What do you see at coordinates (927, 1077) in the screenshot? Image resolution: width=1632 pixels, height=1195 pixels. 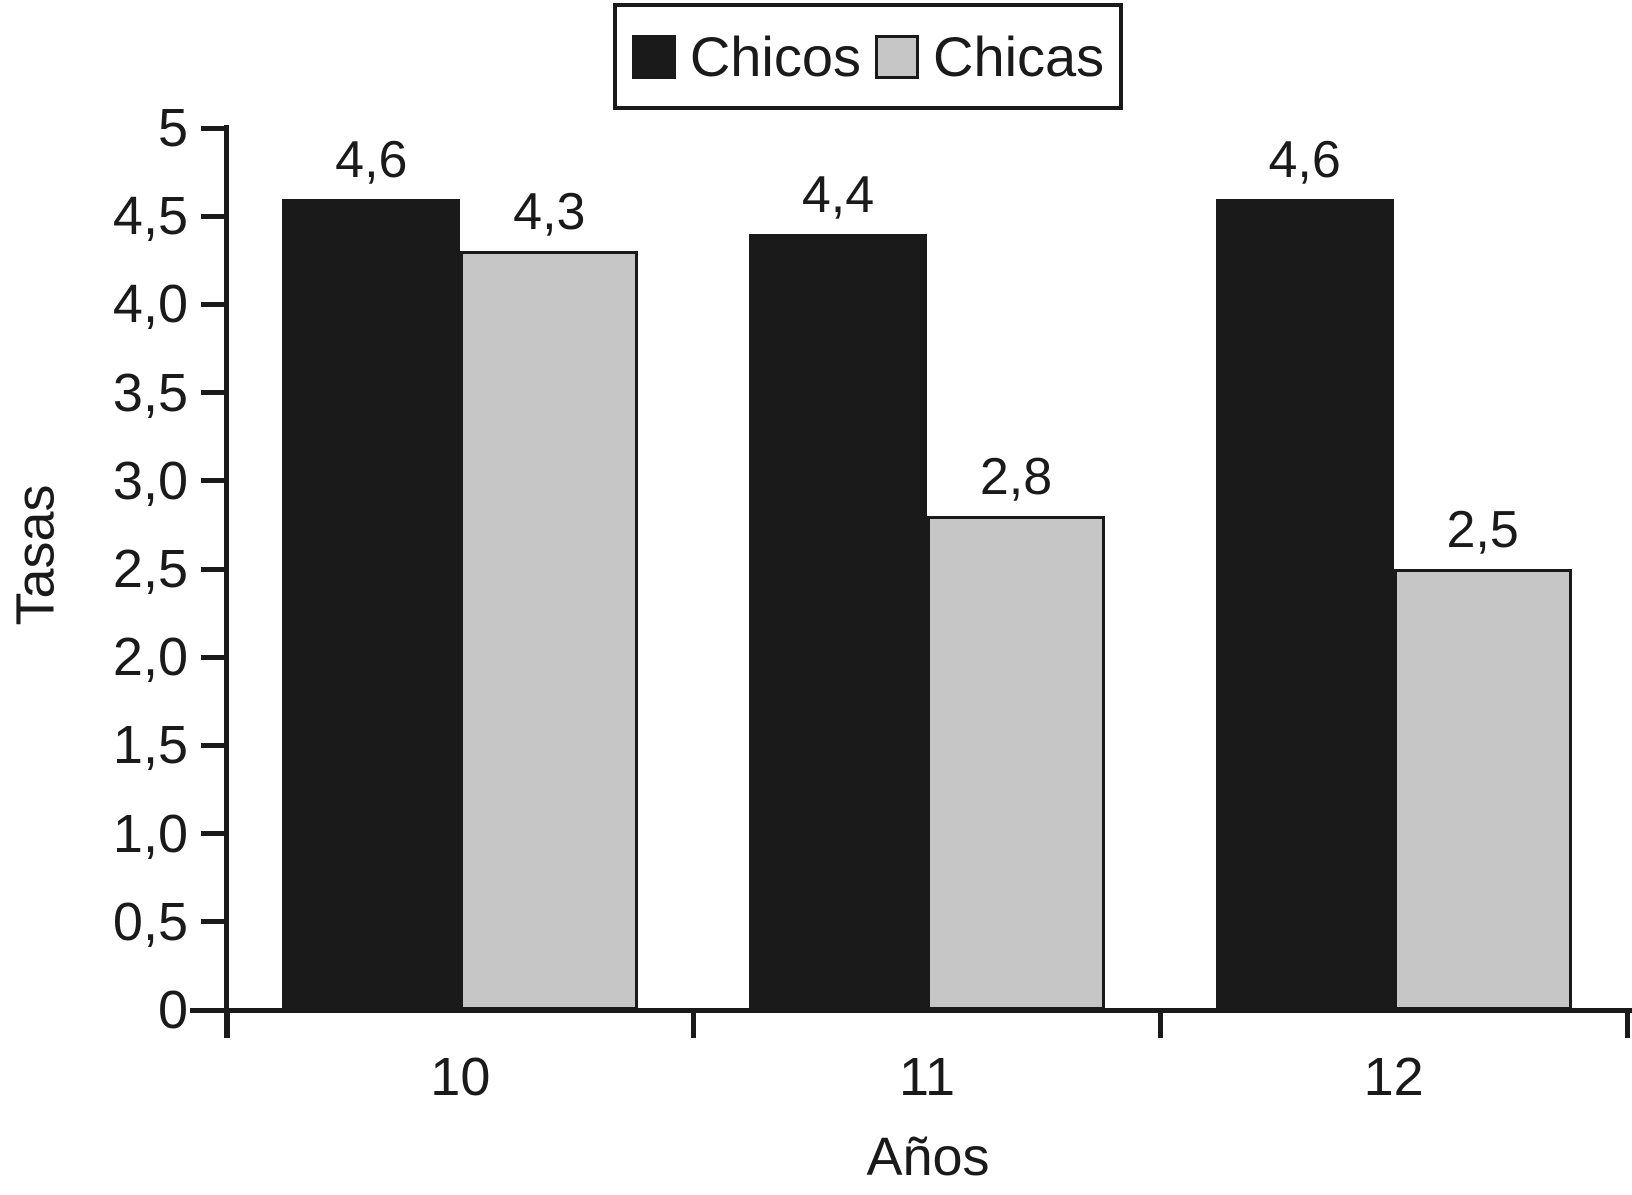 I see `x-tick-label: 11` at bounding box center [927, 1077].